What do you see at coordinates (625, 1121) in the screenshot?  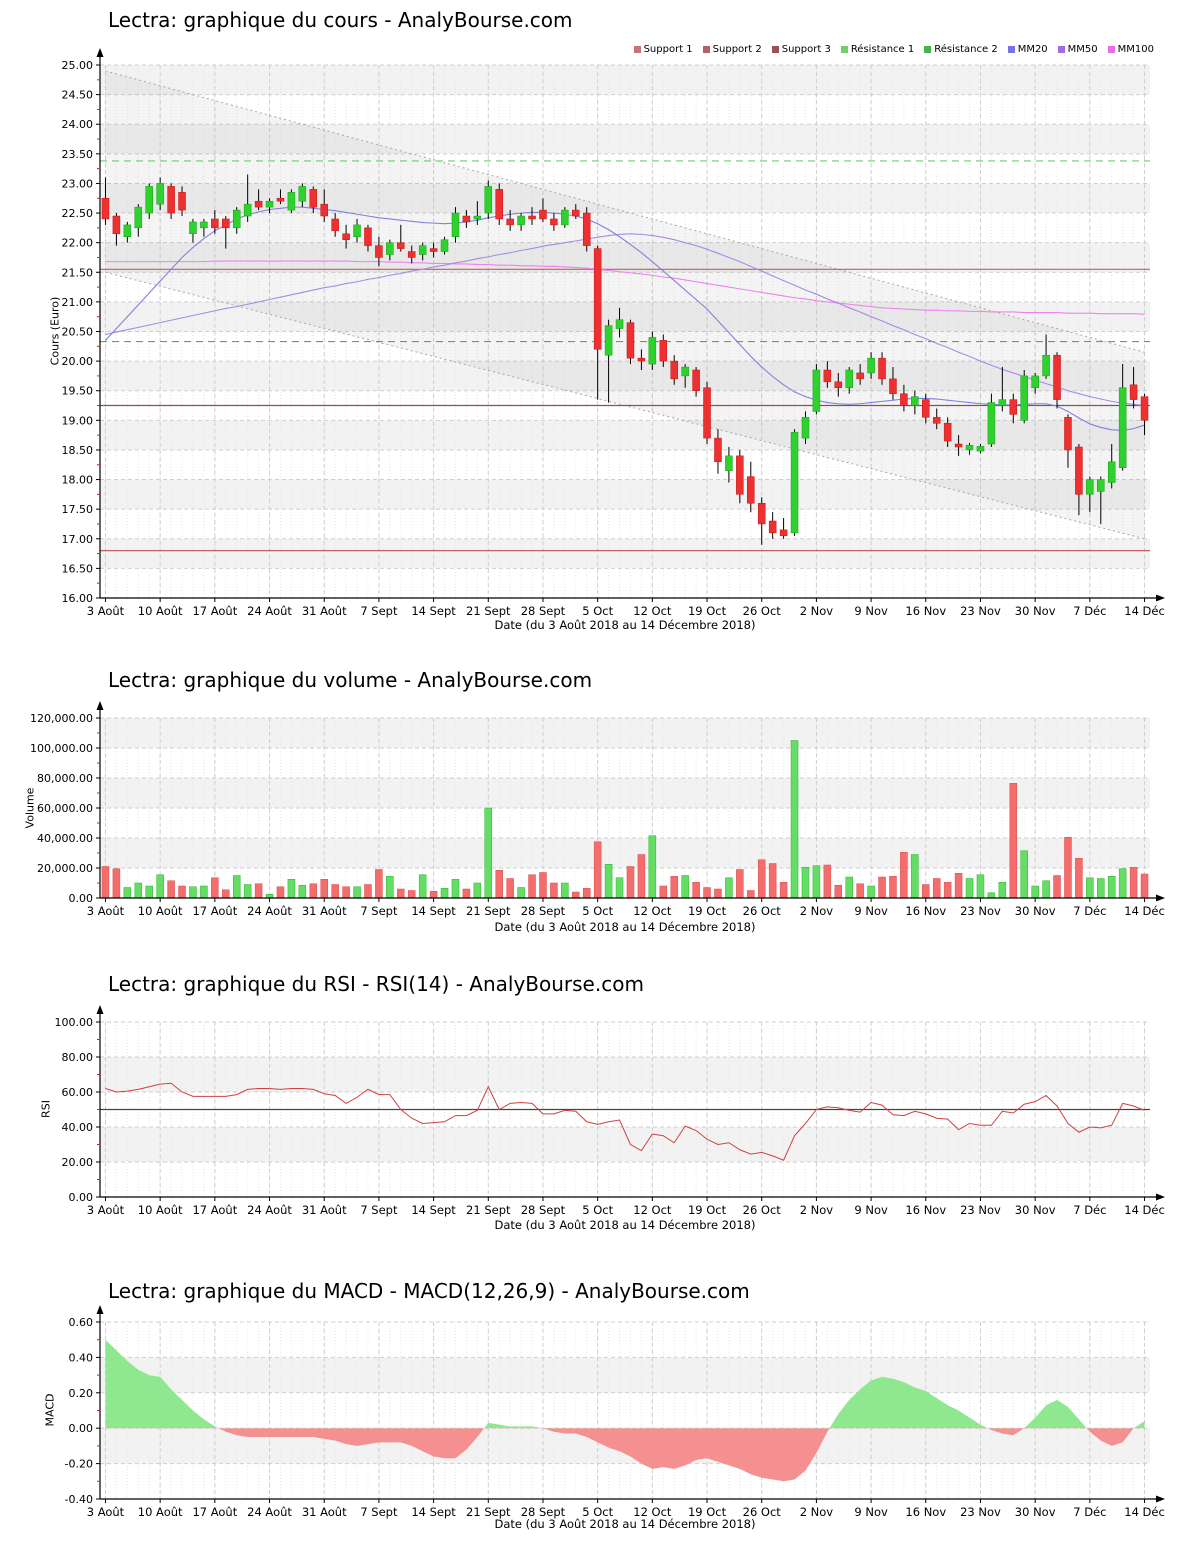 I see `rsi-line` at bounding box center [625, 1121].